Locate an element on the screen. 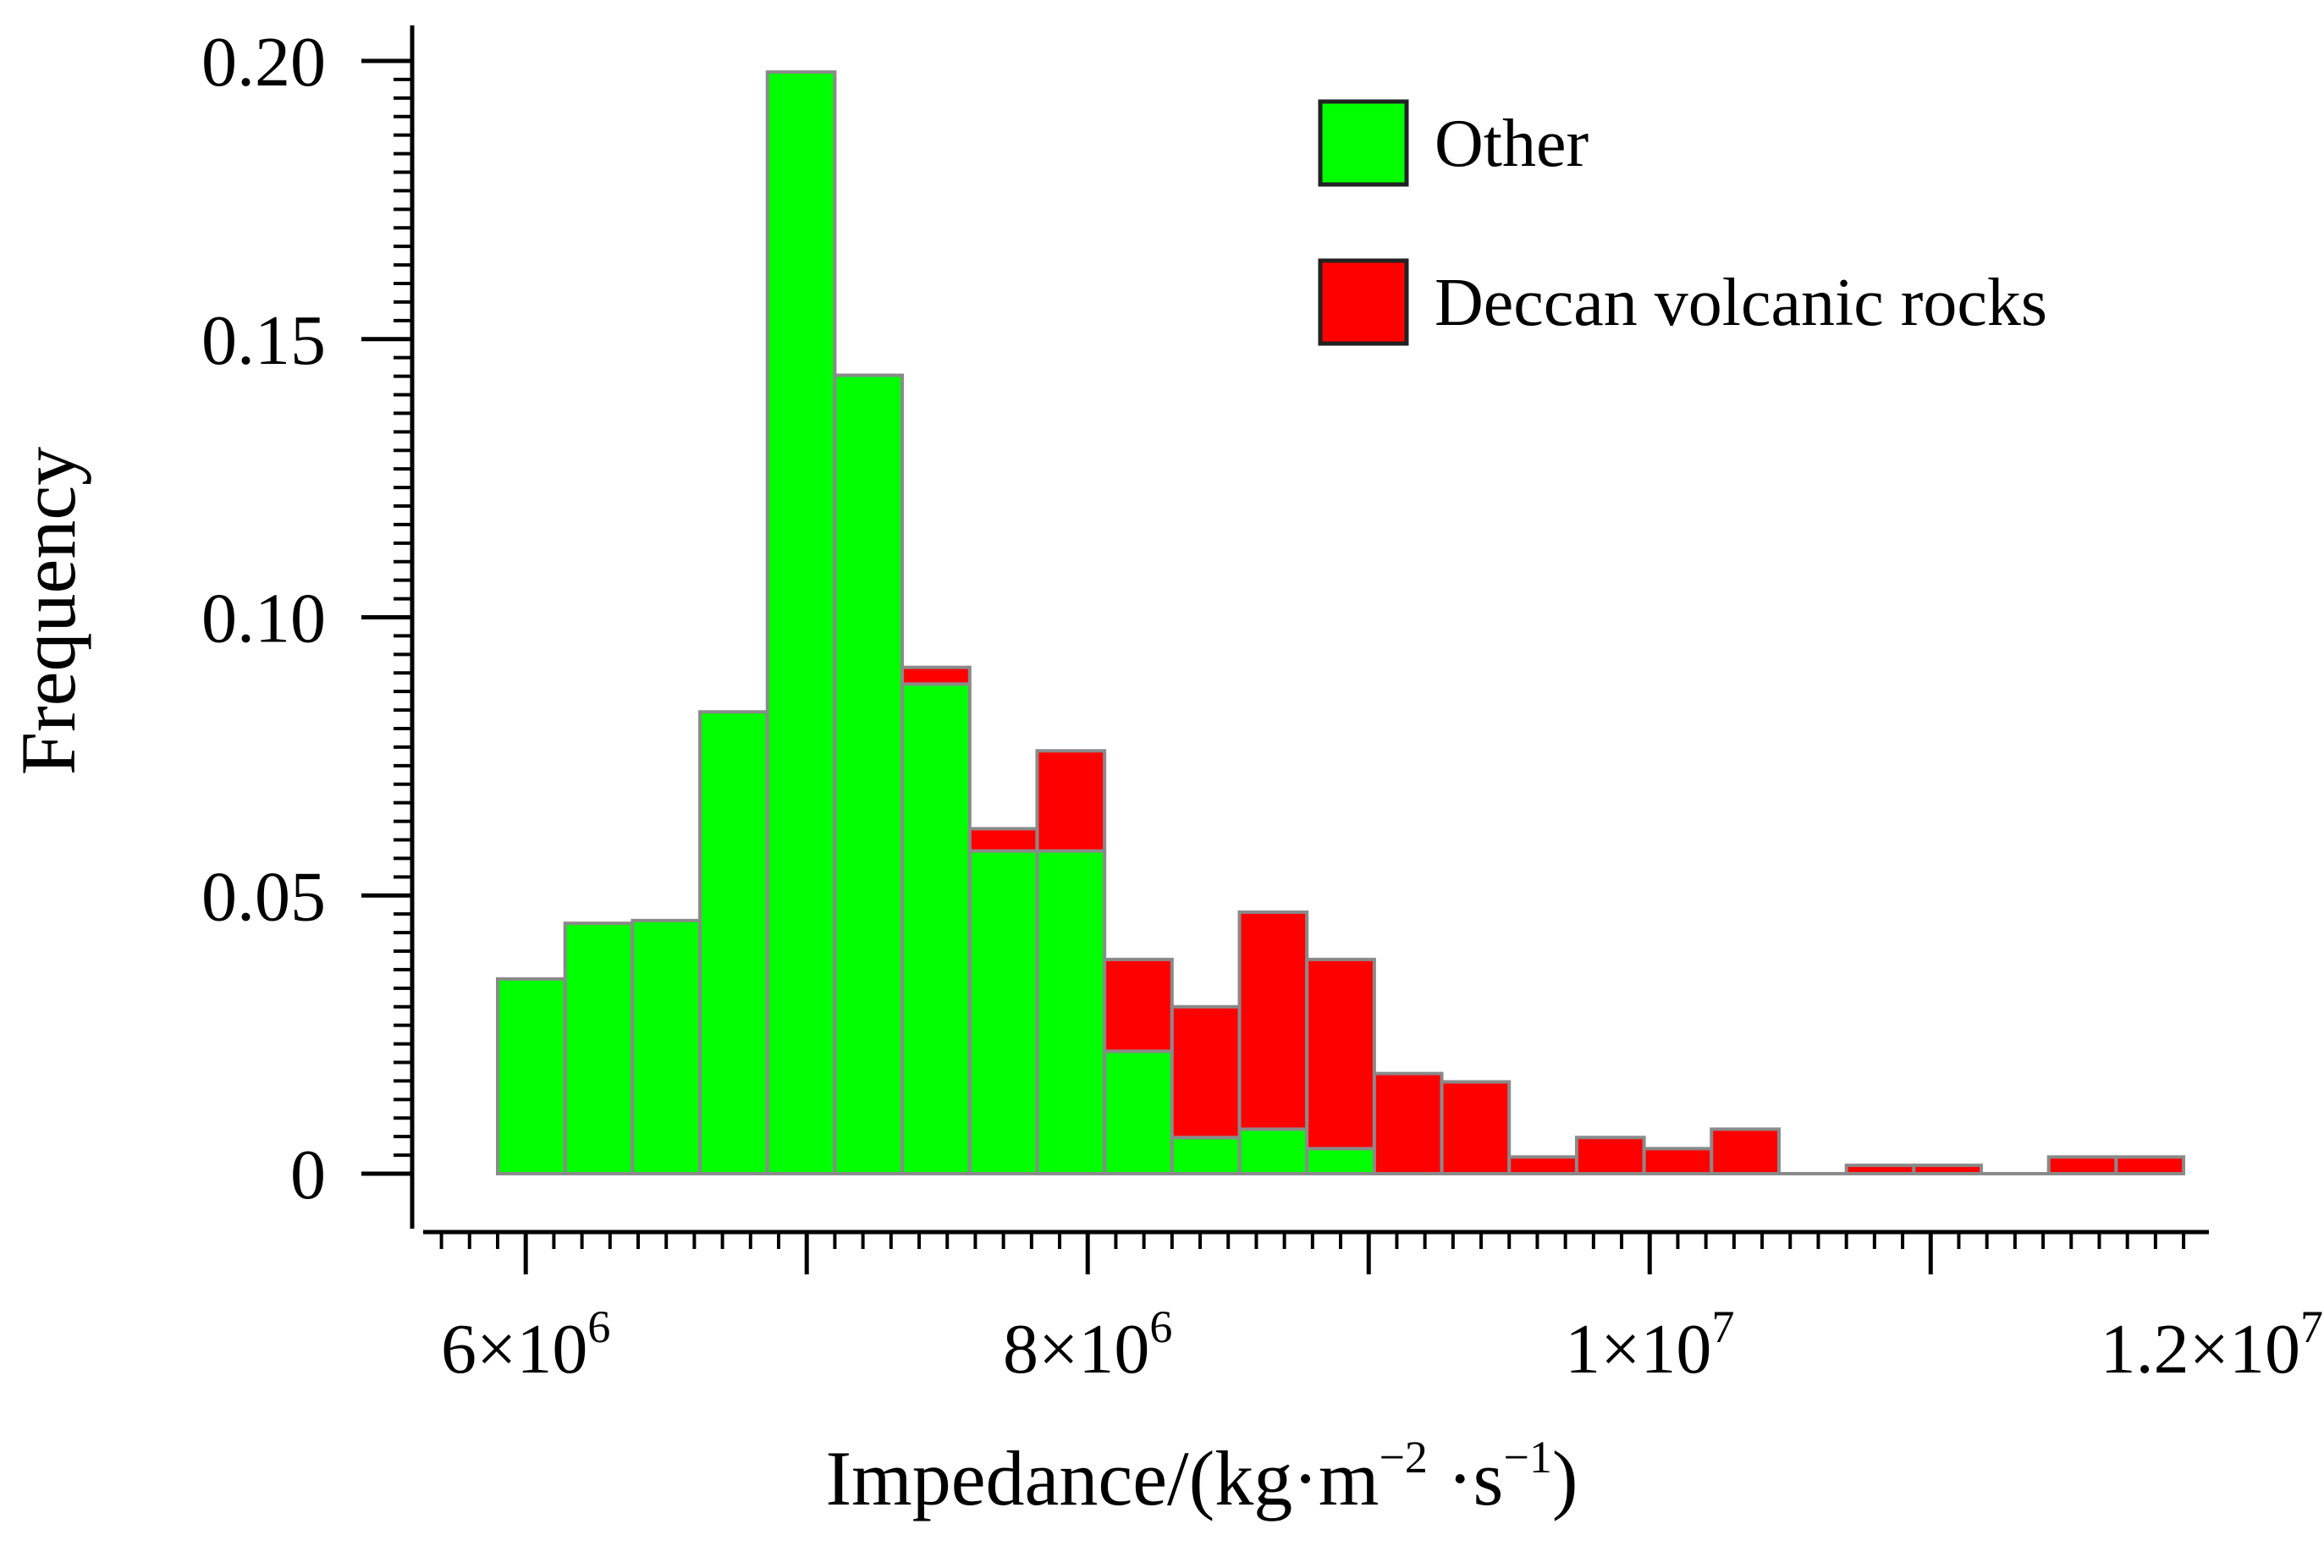 The image size is (2324, 1568). legend-swatch-deccan is located at coordinates (1363, 302).